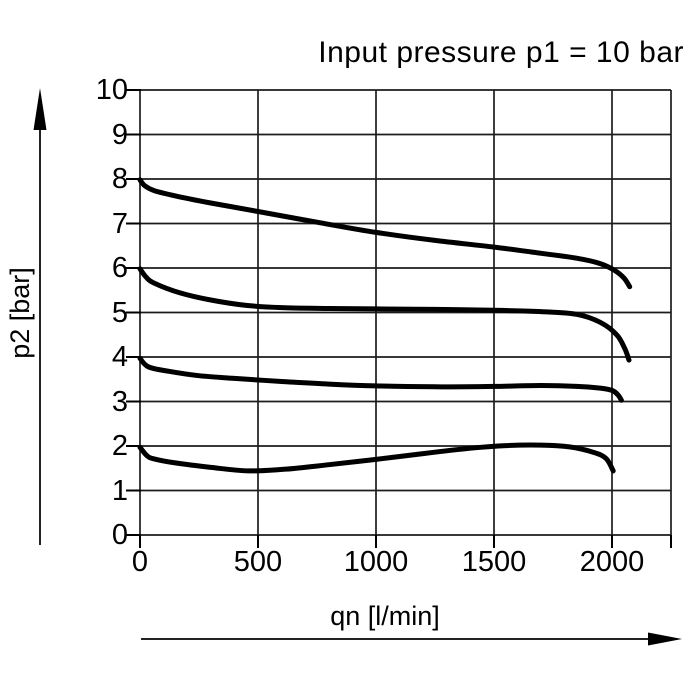 The width and height of the screenshot is (700, 700). What do you see at coordinates (40, 109) in the screenshot?
I see `y-axis-arrow-head` at bounding box center [40, 109].